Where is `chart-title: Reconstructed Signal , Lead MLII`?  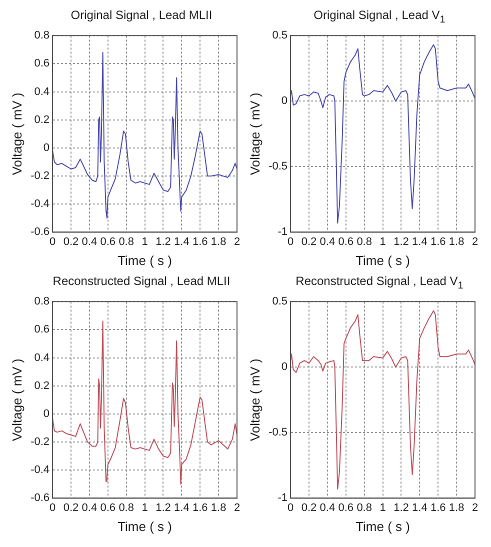
chart-title: Reconstructed Signal , Lead MLII is located at coordinates (142, 282).